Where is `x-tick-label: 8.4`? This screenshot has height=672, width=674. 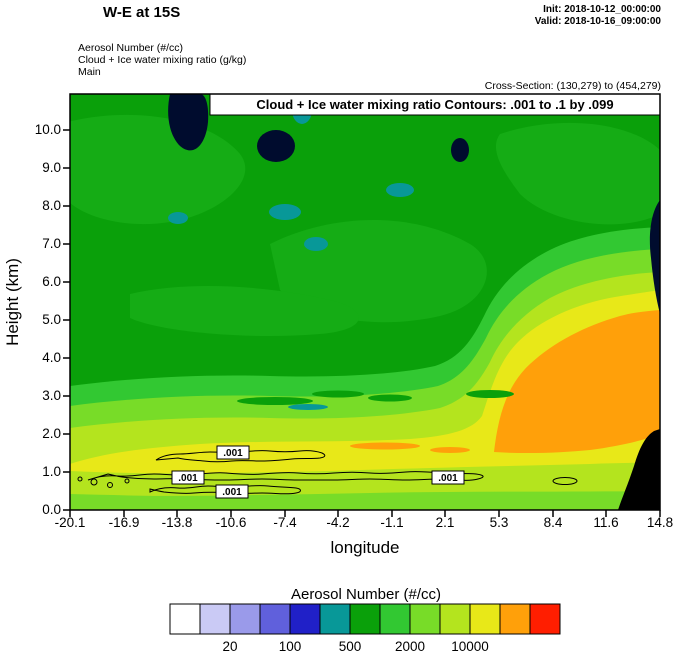
x-tick-label: 8.4 is located at coordinates (553, 522).